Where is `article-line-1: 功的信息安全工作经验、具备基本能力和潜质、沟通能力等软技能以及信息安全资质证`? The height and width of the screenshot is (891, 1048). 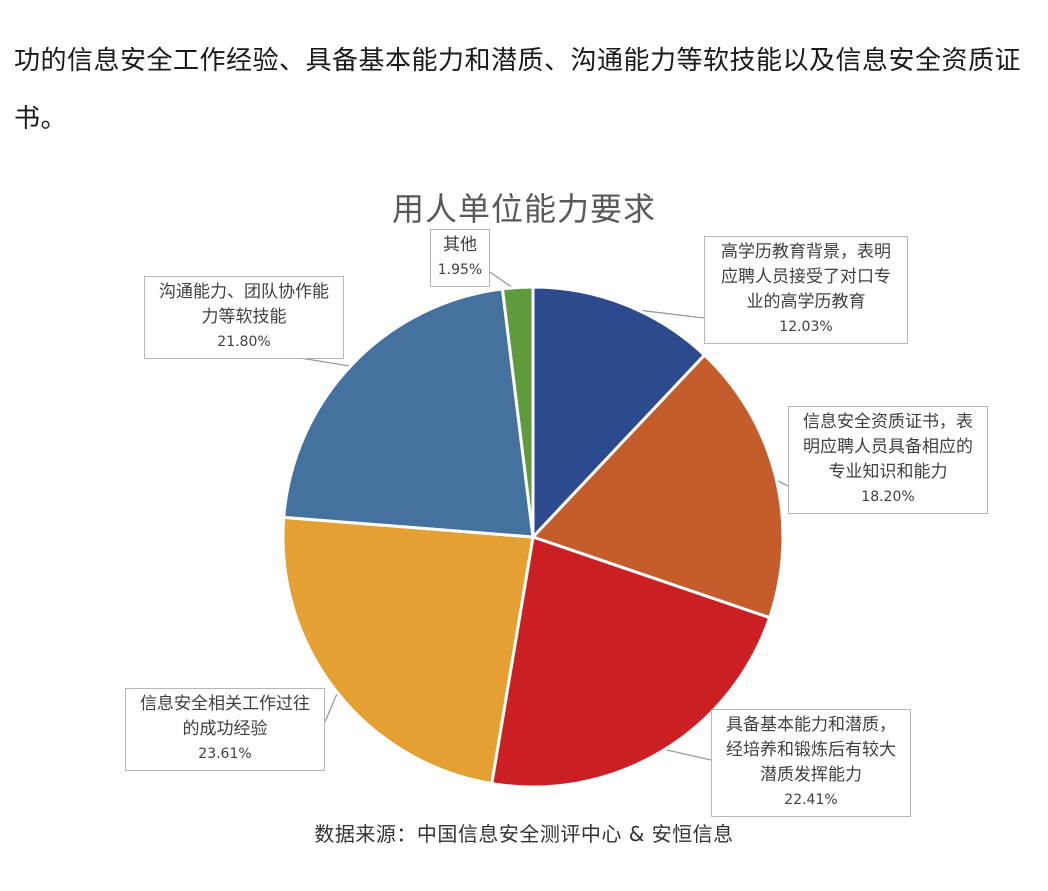
article-line-1: 功的信息安全工作经验、具备基本能力和潜质、沟通能力等软技能以及信息安全资质证 is located at coordinates (518, 61).